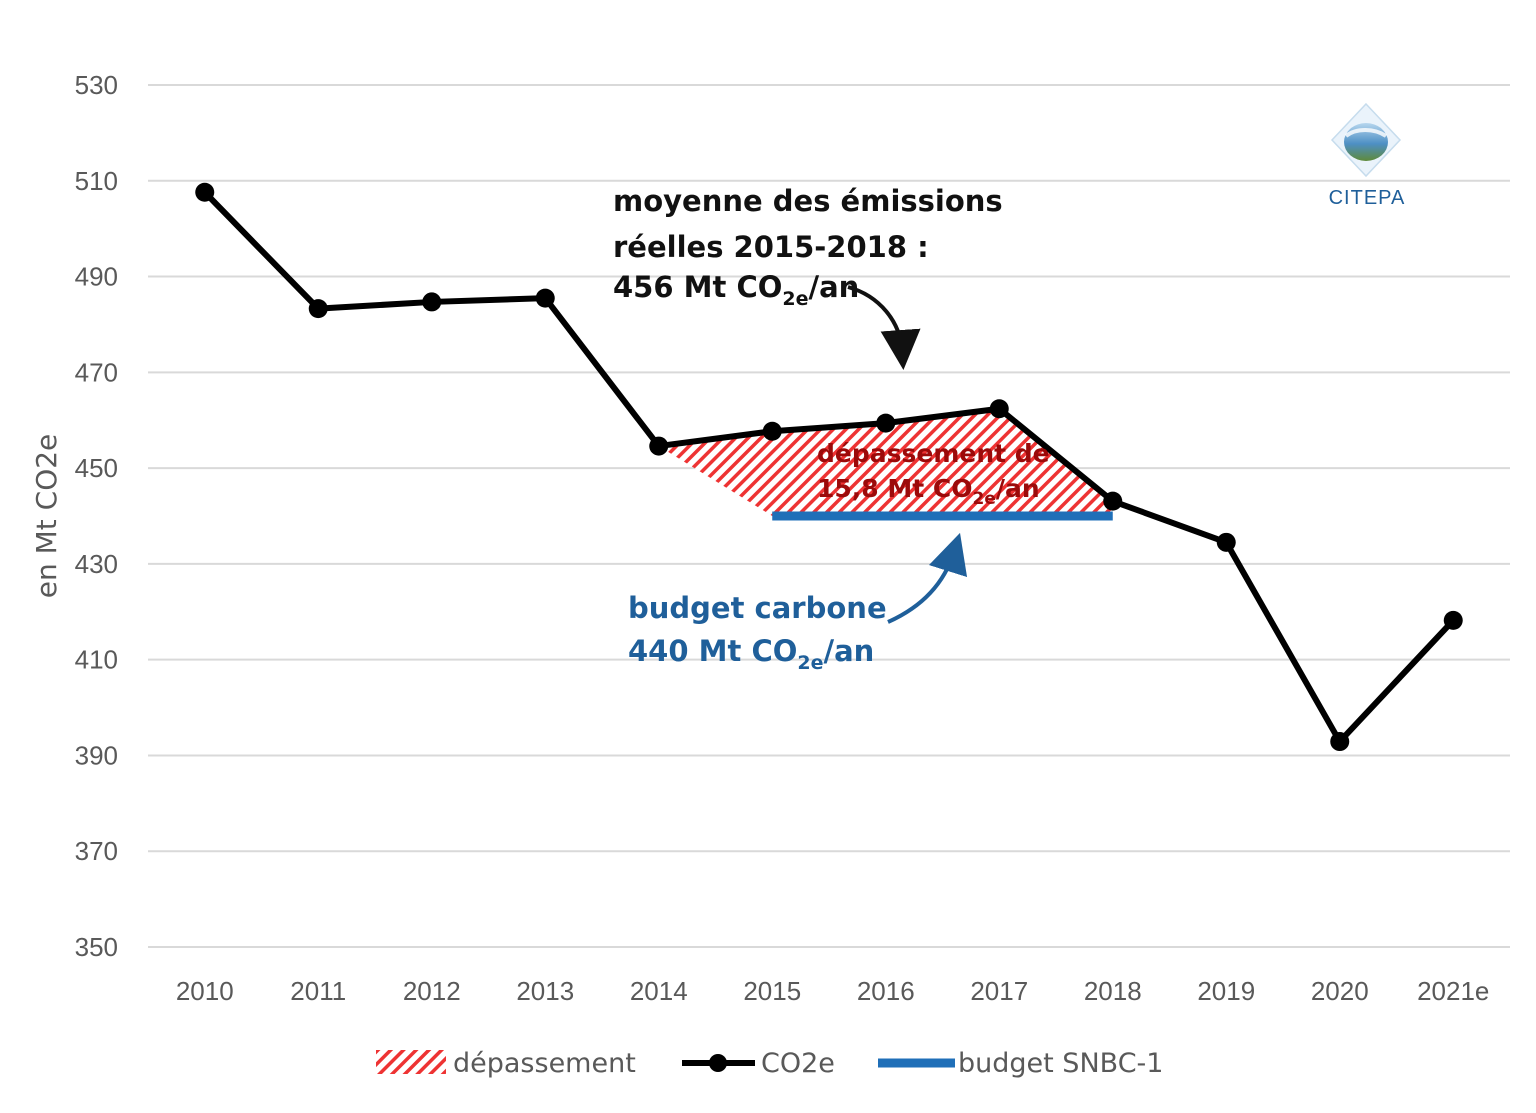 This screenshot has height=1113, width=1536. Describe the element at coordinates (928, 491) in the screenshot. I see `overshoot-annotation-value: 15,8 Mt CO2e/an` at that location.